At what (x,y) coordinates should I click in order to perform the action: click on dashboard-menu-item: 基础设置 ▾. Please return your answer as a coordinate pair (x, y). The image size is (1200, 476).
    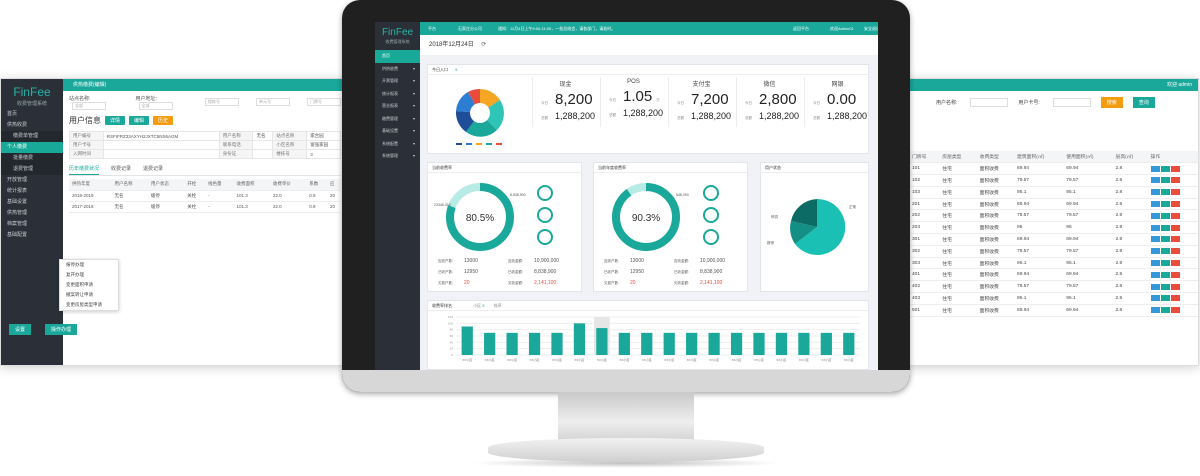
    Looking at the image, I should click on (397, 131).